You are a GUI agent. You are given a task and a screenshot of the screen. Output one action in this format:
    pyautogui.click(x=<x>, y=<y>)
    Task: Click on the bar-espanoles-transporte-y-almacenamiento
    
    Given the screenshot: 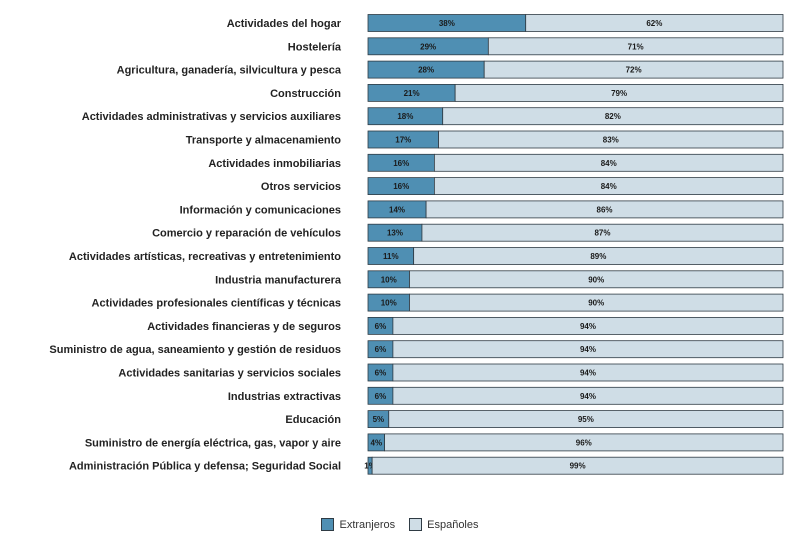 What is the action you would take?
    pyautogui.click(x=611, y=139)
    